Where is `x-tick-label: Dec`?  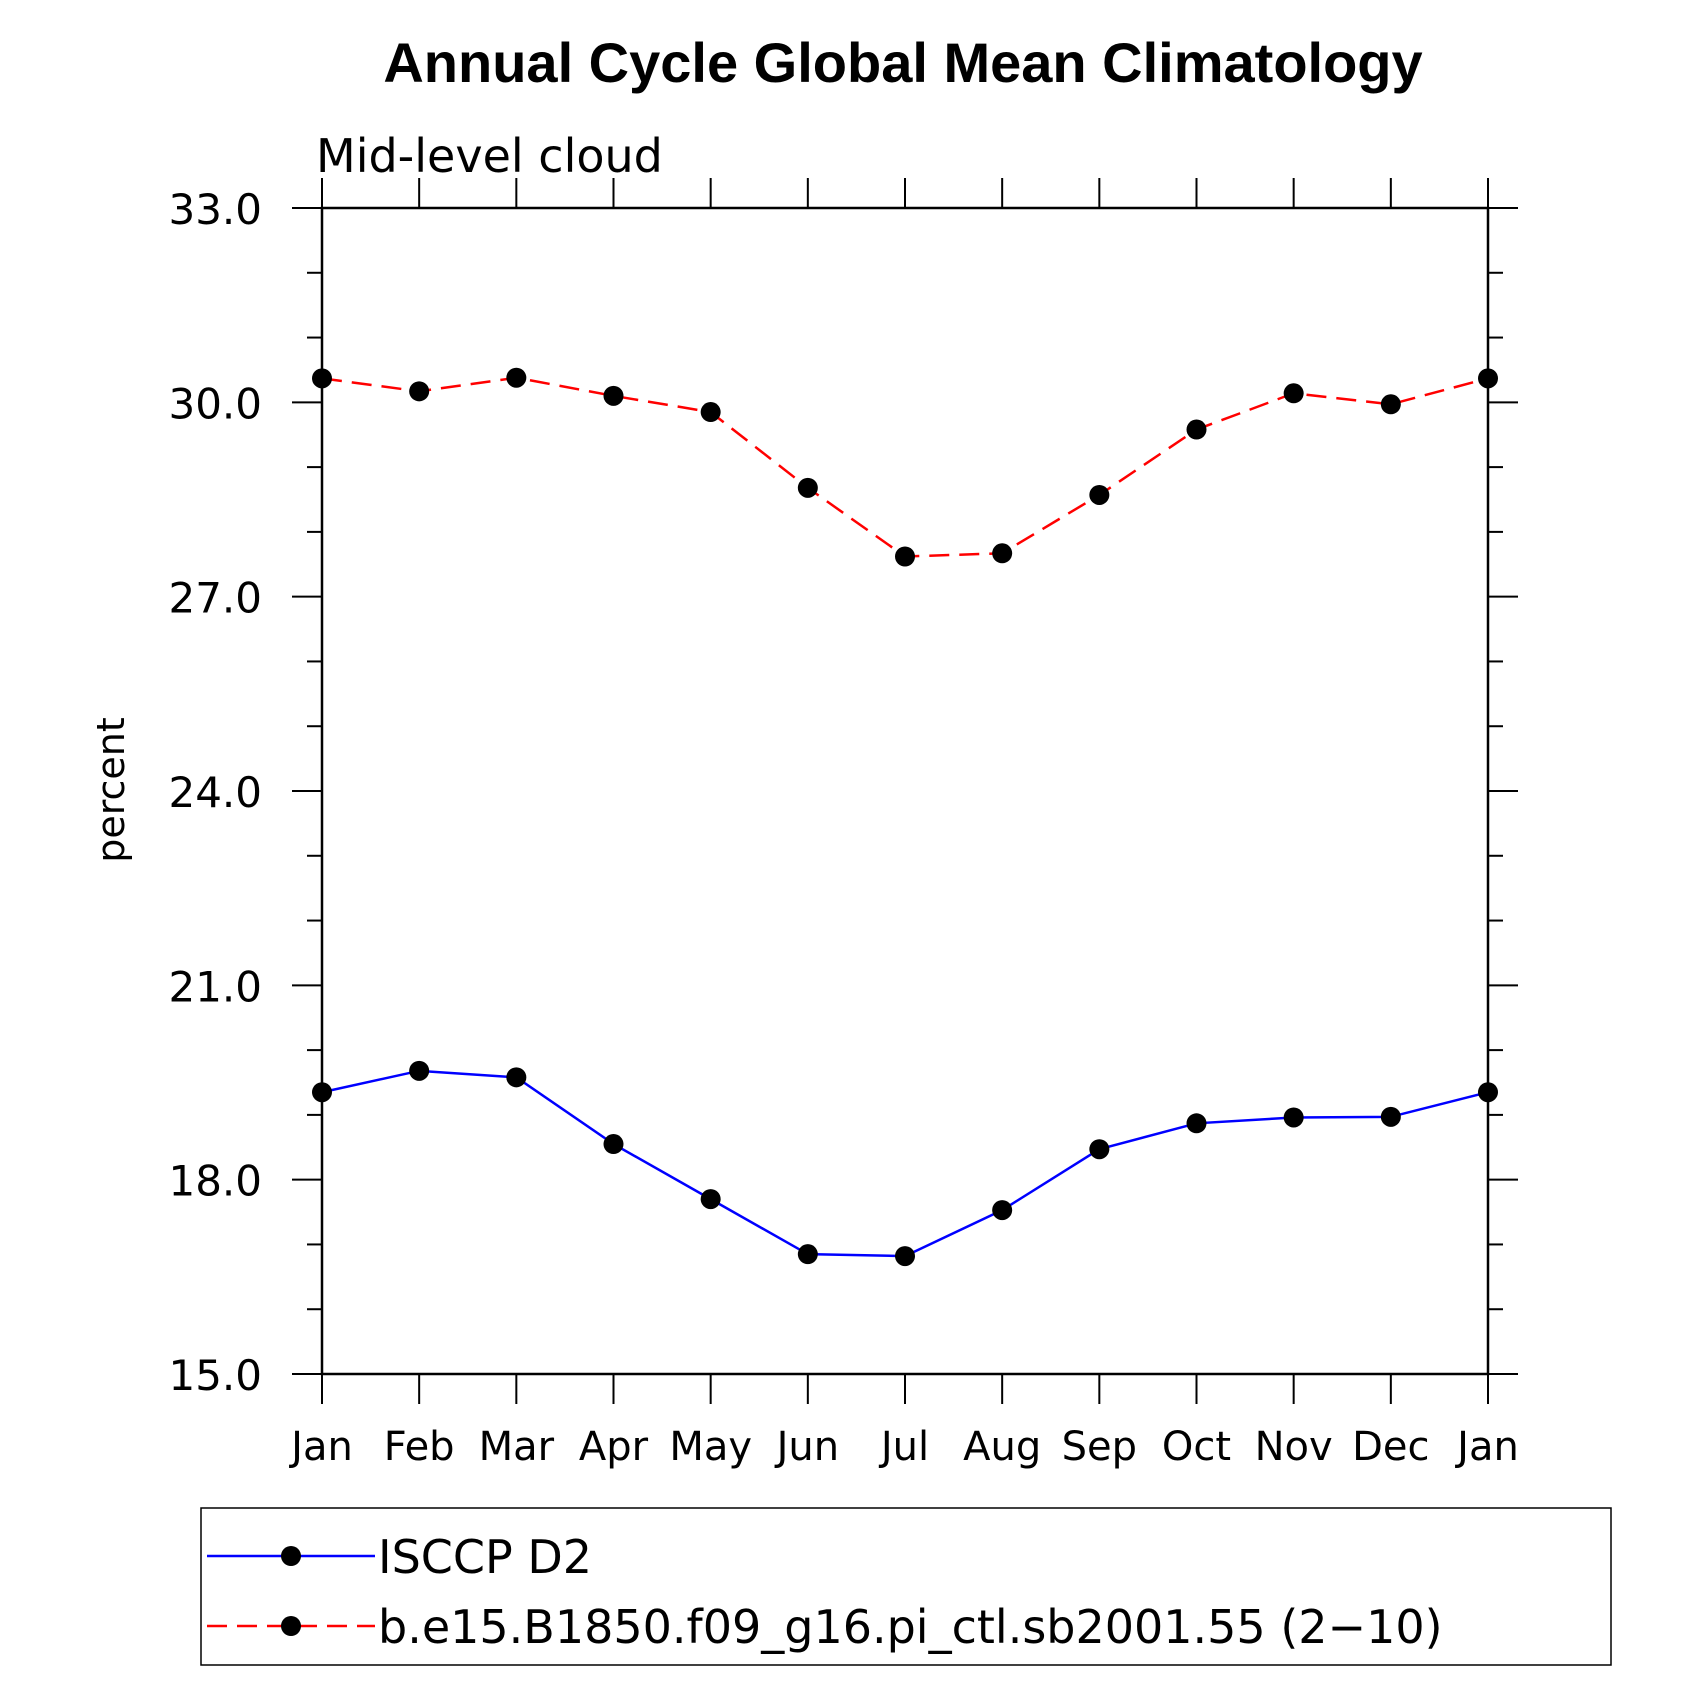 x-tick-label: Dec is located at coordinates (1390, 1447).